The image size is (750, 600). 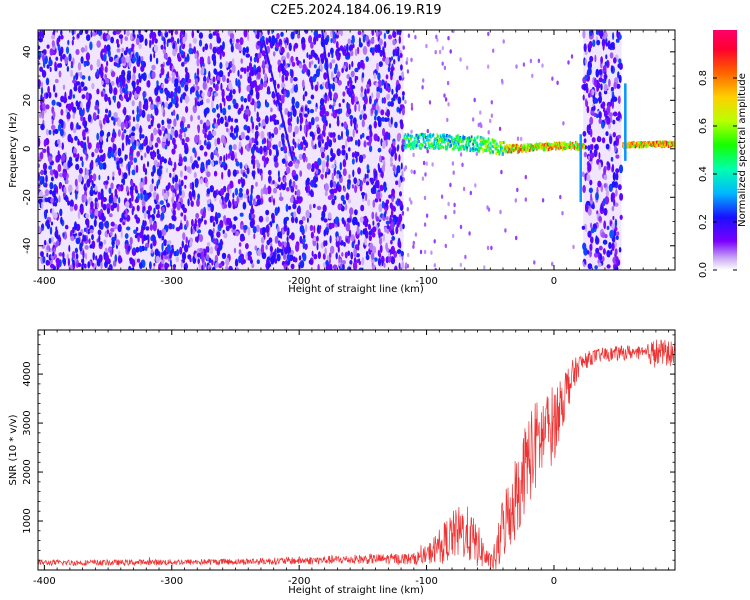 I want to click on y-tick-label: 40, so click(x=27, y=51).